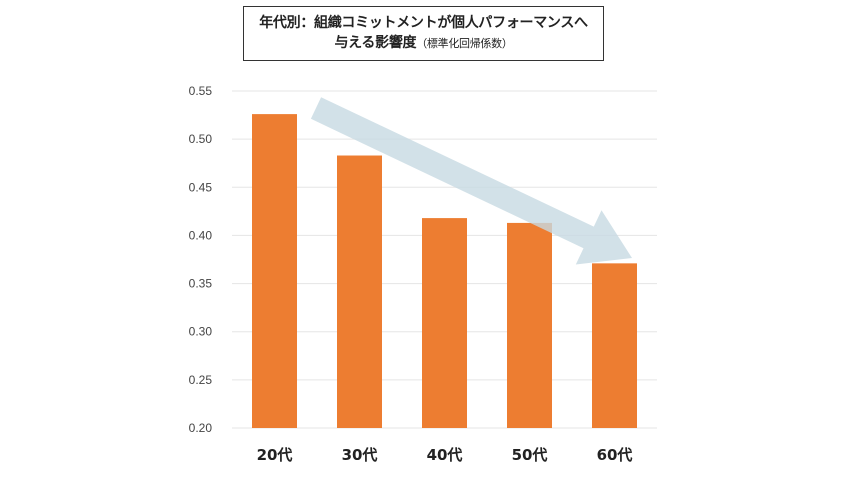 The width and height of the screenshot is (846, 480). Describe the element at coordinates (275, 455) in the screenshot. I see `x-tick-label: 20代` at that location.